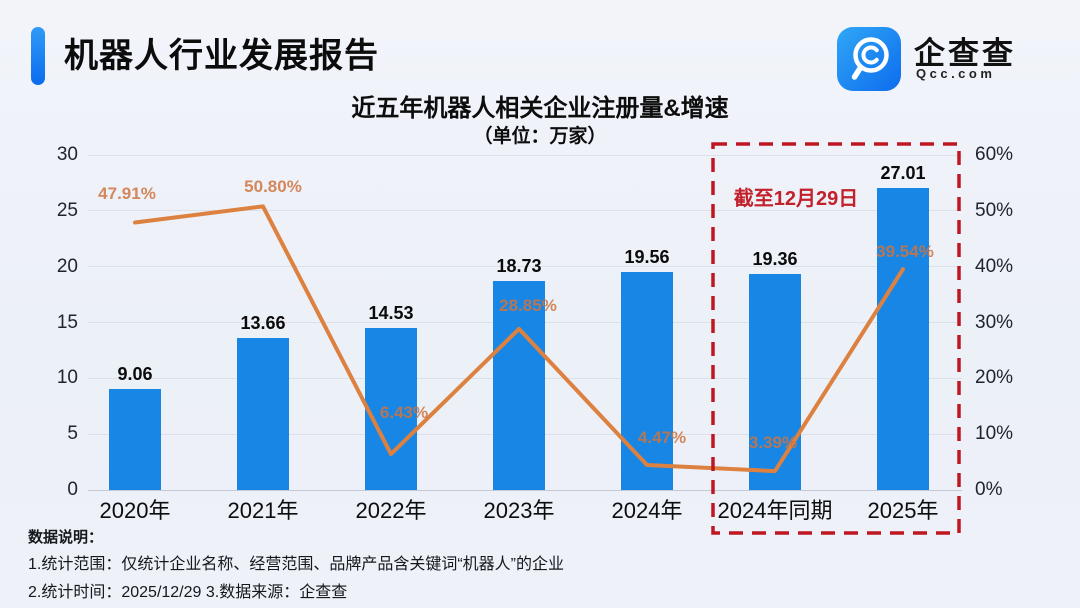 This screenshot has height=608, width=1080. Describe the element at coordinates (404, 413) in the screenshot. I see `growth-point-label: 6.43%` at that location.